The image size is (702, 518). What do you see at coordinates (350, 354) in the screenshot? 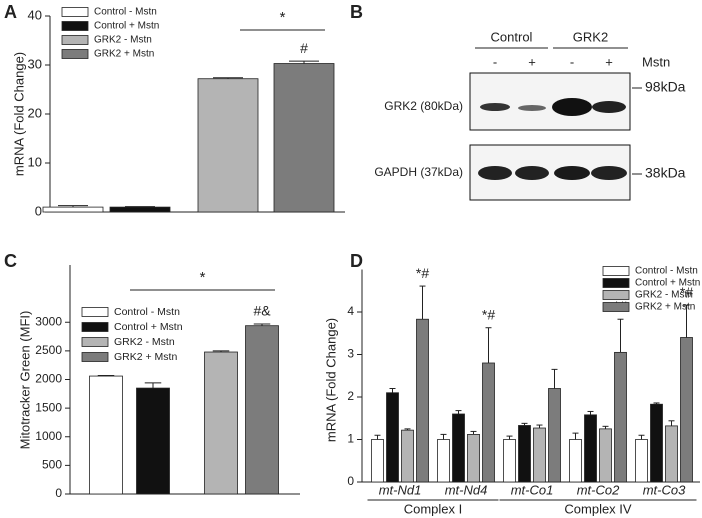
I see `y-tick-label: 3` at bounding box center [350, 354].